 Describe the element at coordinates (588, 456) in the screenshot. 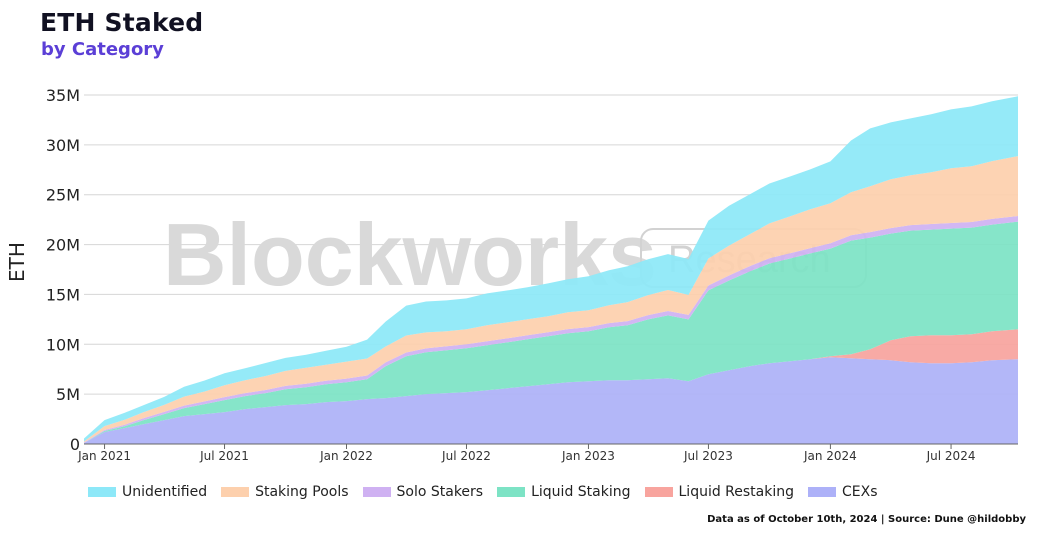

I see `x-tick-label: Jan 2023` at that location.